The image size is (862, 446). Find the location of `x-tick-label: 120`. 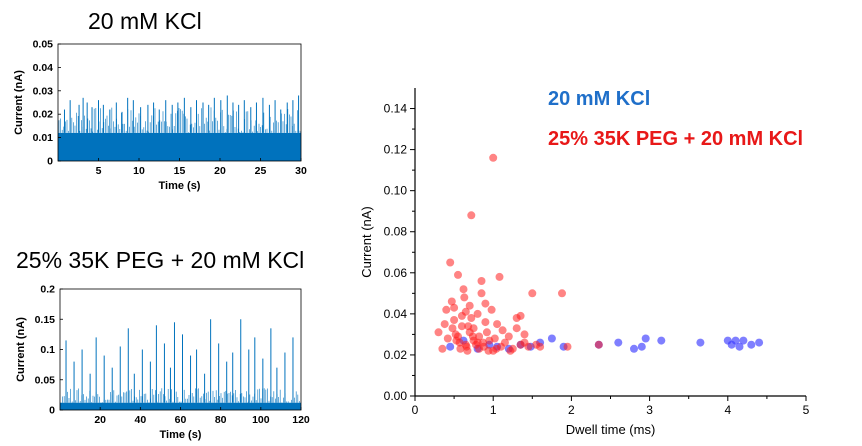

x-tick-label: 120 is located at coordinates (301, 420).